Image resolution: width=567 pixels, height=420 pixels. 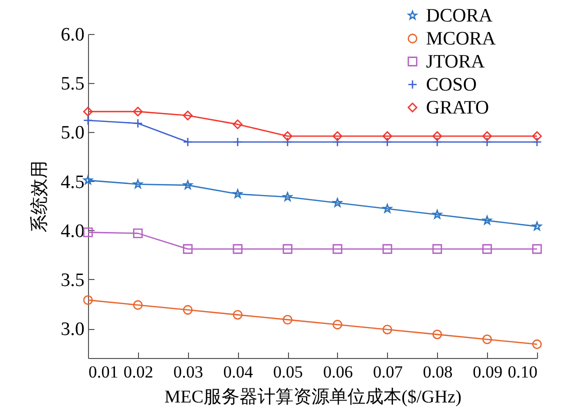 What do you see at coordinates (523, 372) in the screenshot?
I see `x-tick-label: 0.10` at bounding box center [523, 372].